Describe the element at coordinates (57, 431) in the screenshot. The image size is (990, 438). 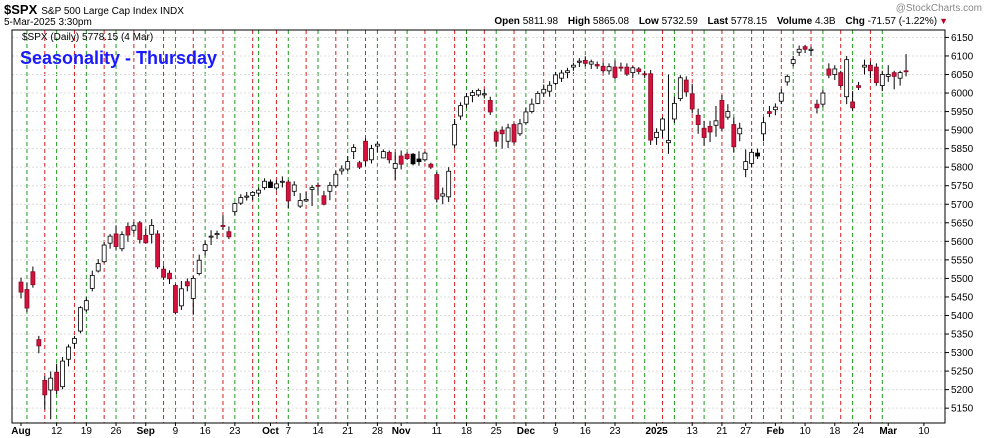
I see `x-tick-label: 12` at that location.